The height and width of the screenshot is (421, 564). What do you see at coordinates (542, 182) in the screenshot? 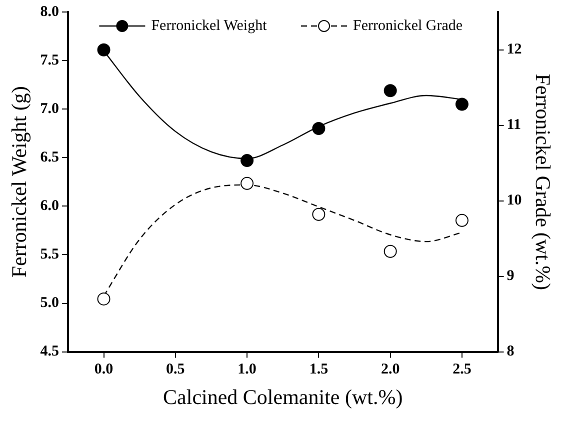
I see `y2-axis-title: Ferronickel Grade (wt.%)` at bounding box center [542, 182].